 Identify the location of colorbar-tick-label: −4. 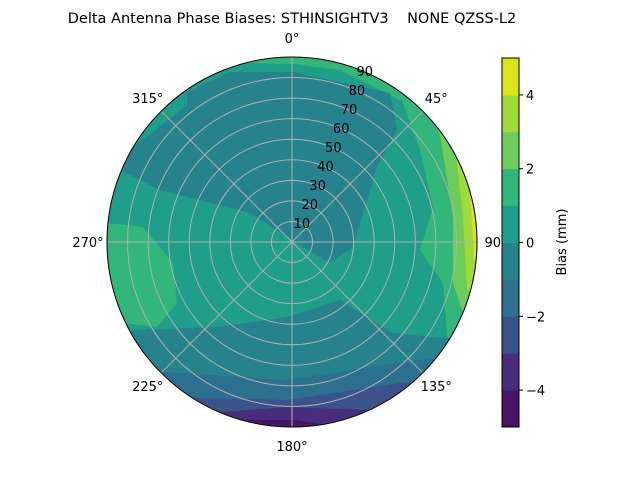
(535, 391).